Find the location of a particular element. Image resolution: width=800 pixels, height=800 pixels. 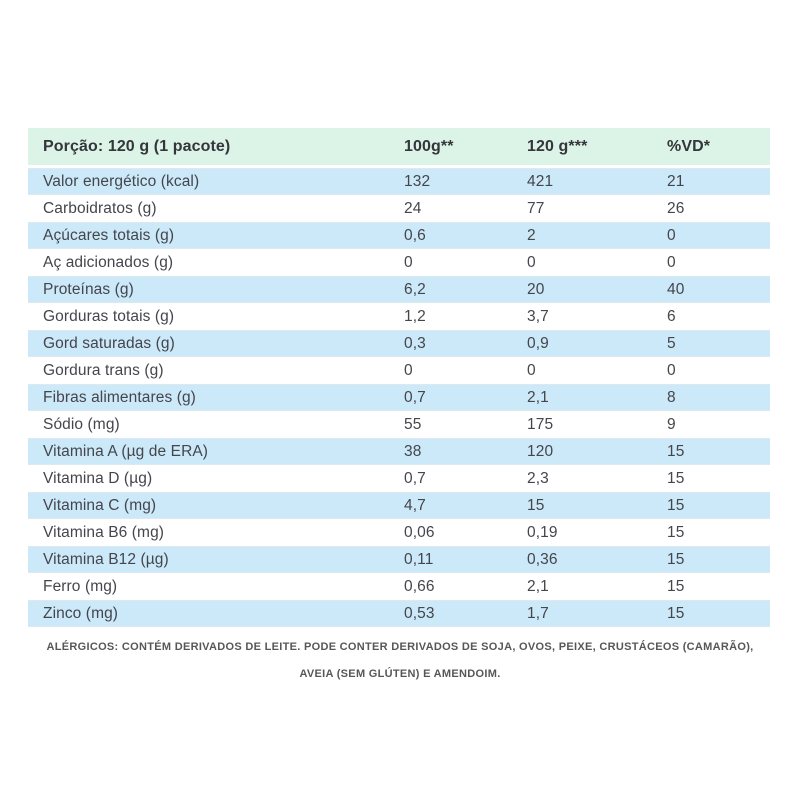

table-row: Vitamina C (mg) 4,7 15 15 is located at coordinates (399, 505).